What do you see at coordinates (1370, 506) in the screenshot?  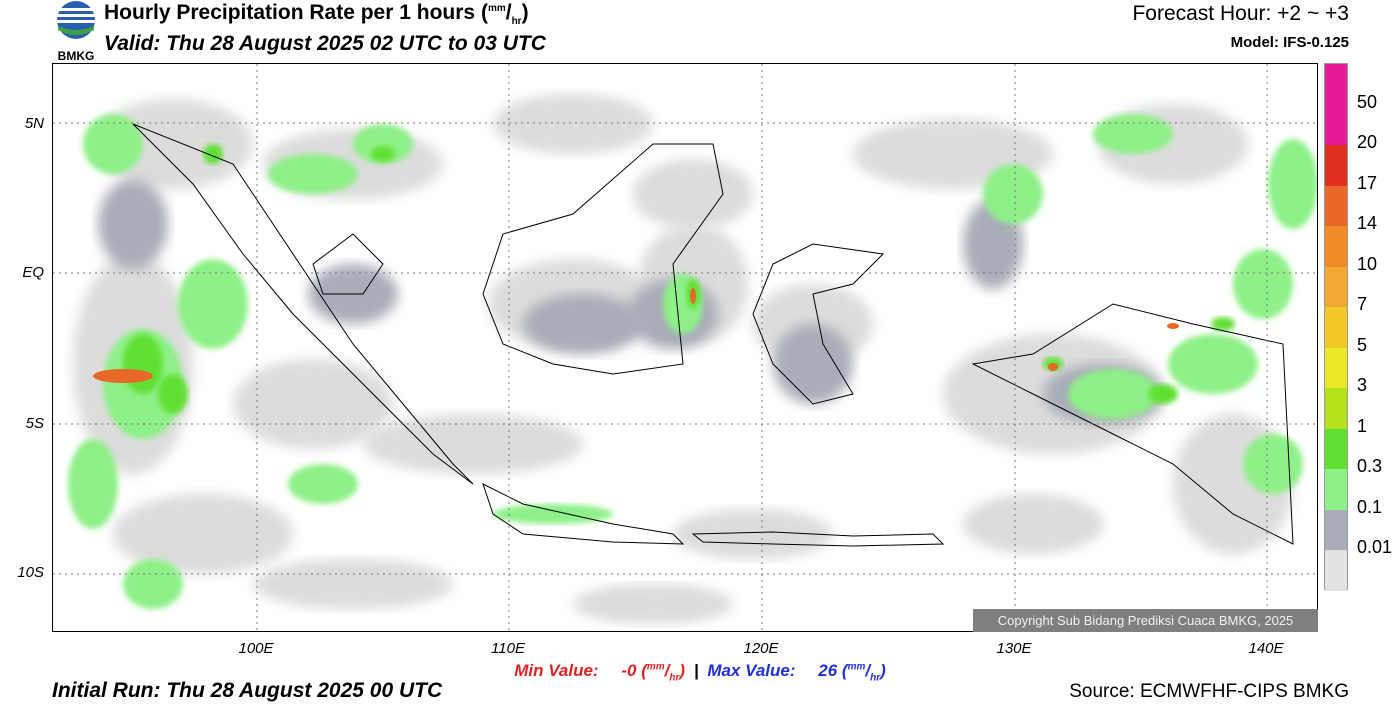 I see `colorbar-label: 0.1` at bounding box center [1370, 506].